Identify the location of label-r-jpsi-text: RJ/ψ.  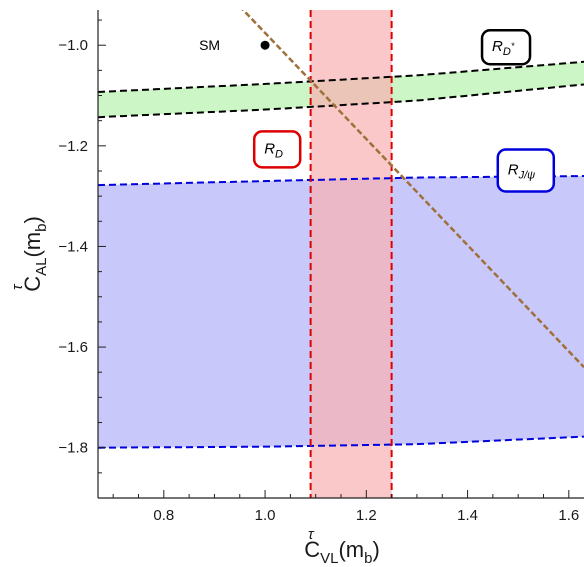
(521, 171).